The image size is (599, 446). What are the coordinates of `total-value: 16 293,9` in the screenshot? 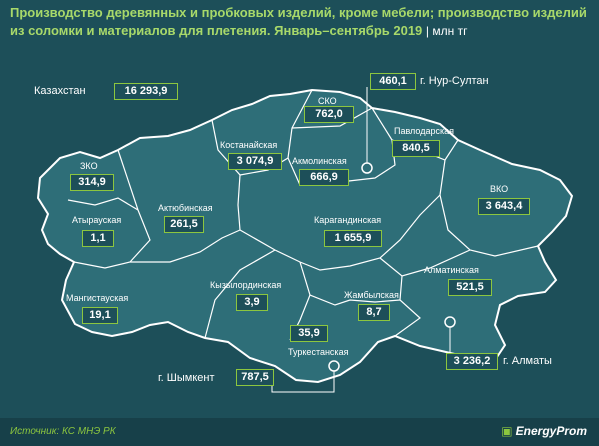 It's located at (146, 91).